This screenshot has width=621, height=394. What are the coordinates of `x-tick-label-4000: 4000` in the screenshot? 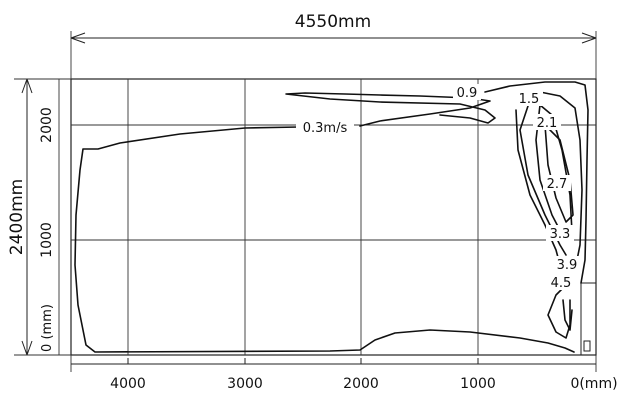 It's located at (128, 384).